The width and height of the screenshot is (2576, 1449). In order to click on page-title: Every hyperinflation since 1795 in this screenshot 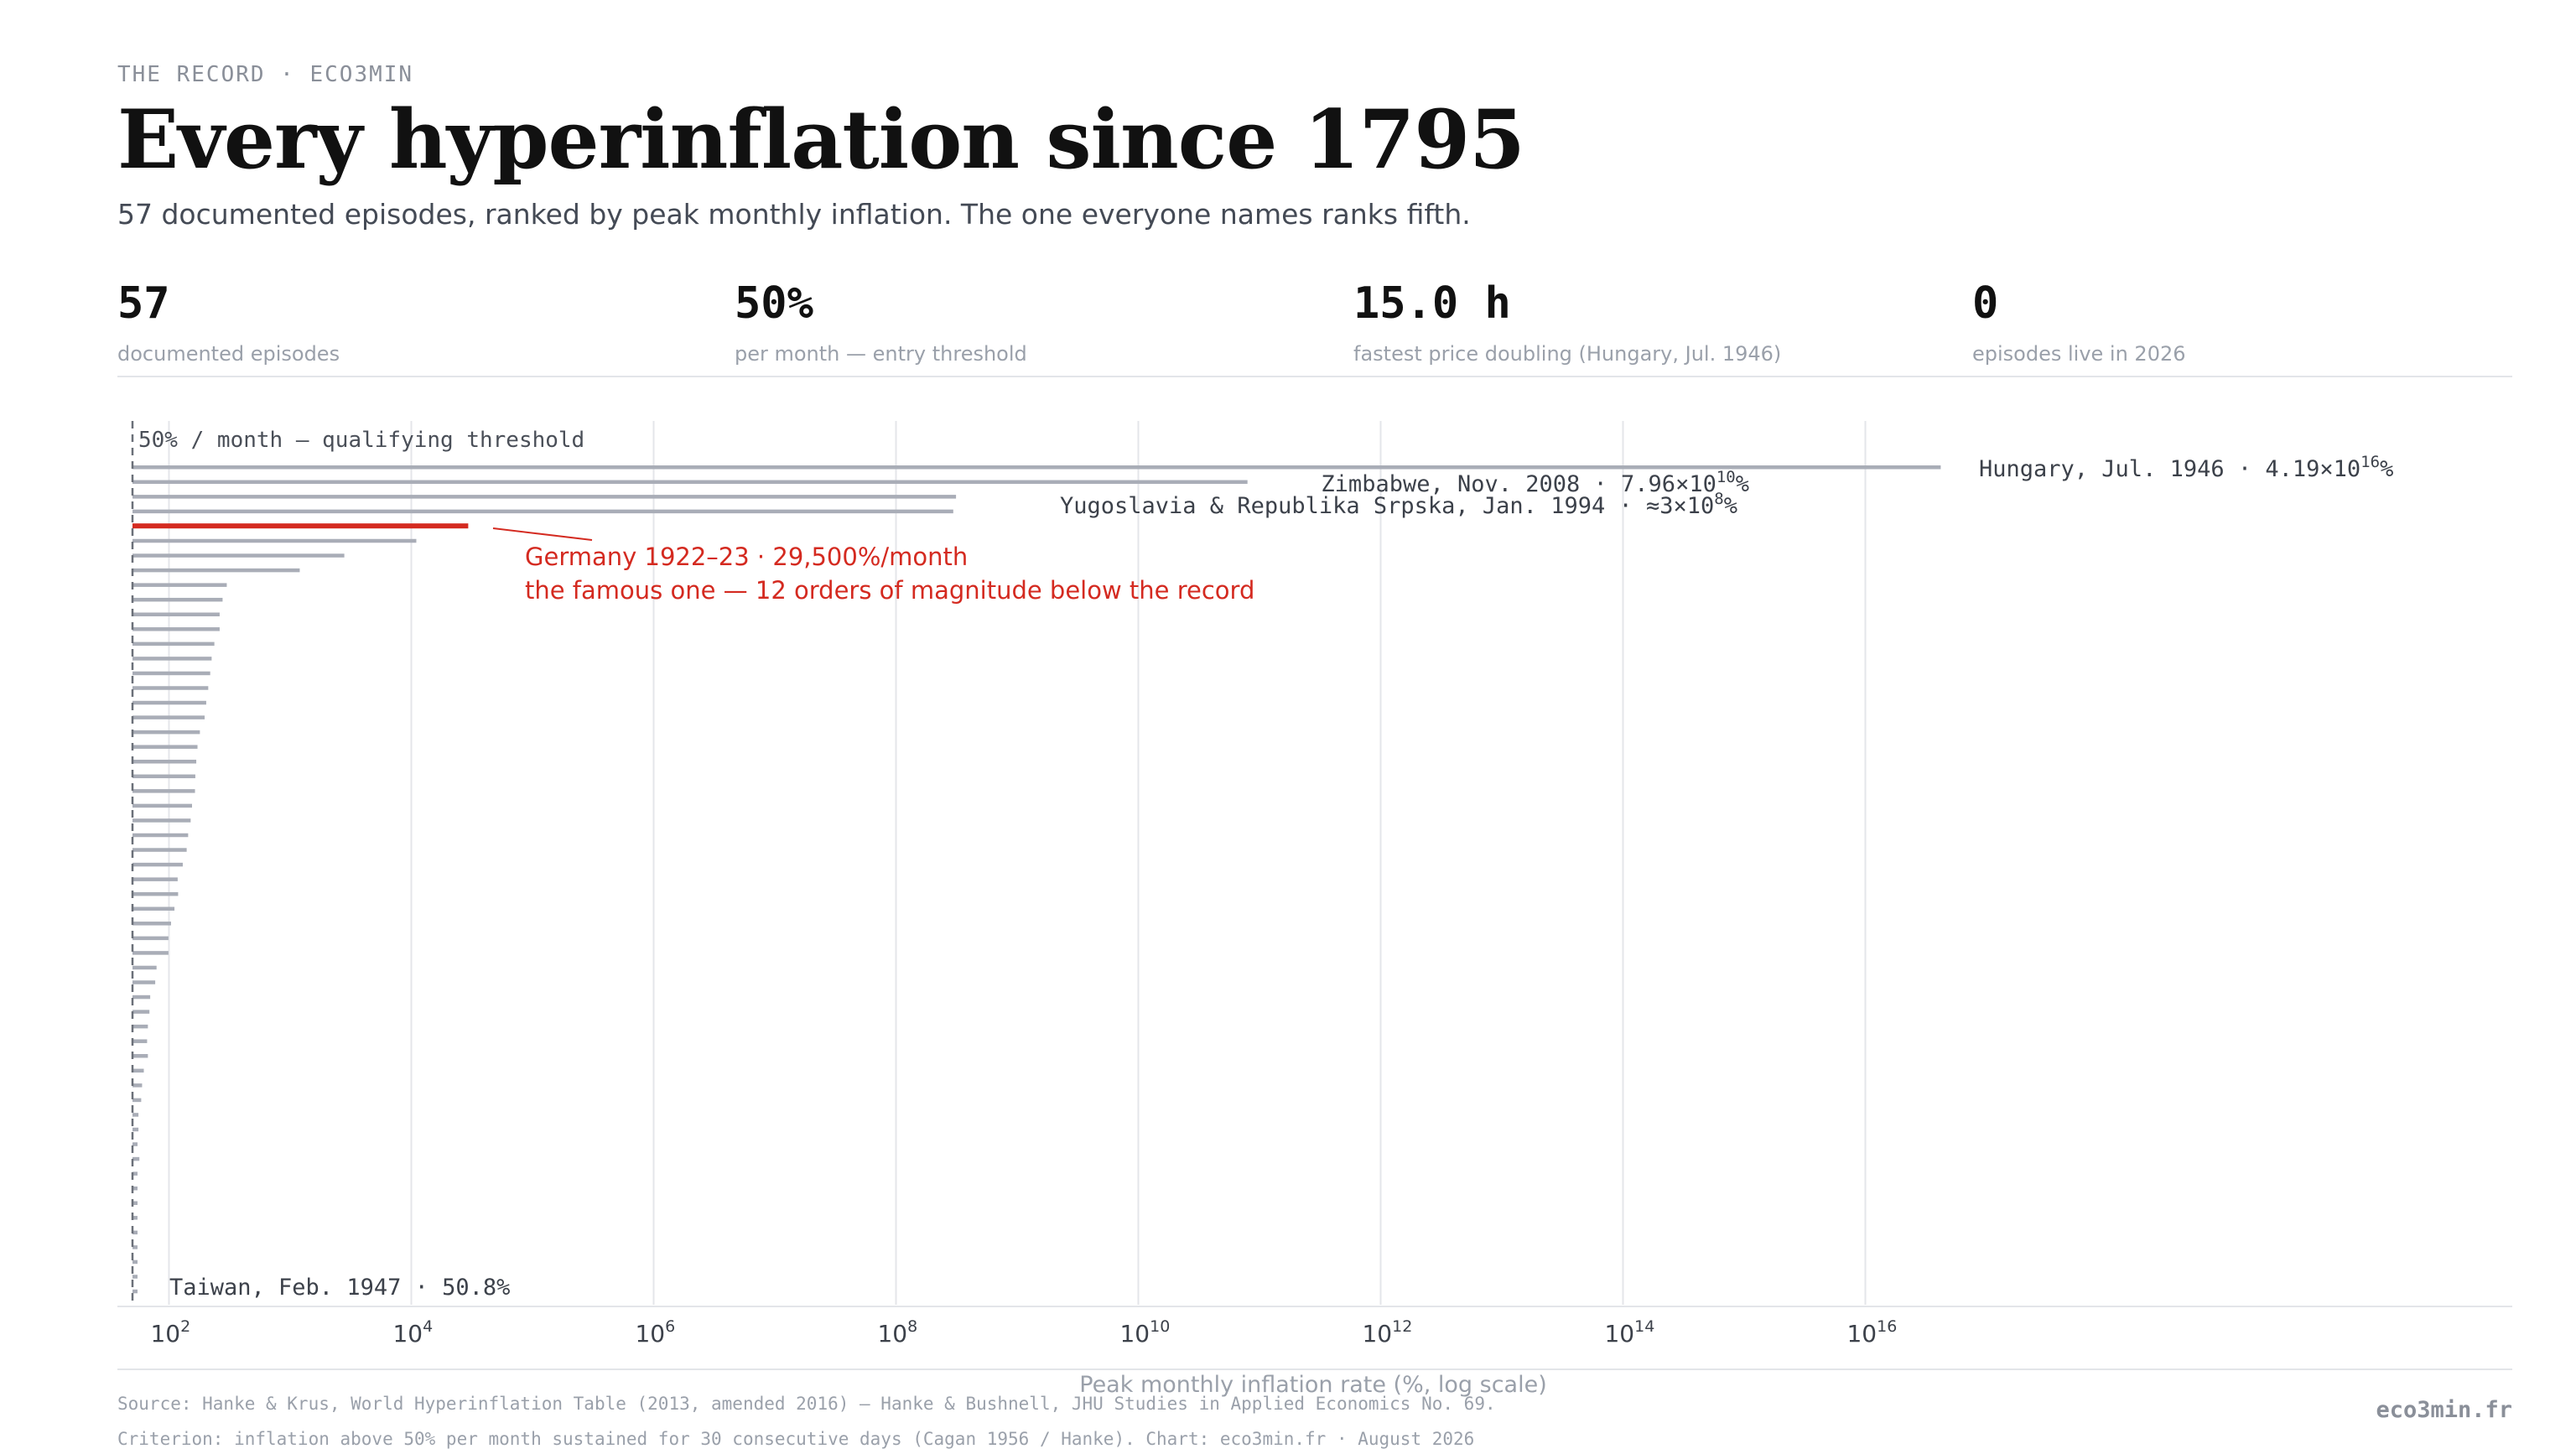, I will do `click(821, 139)`.